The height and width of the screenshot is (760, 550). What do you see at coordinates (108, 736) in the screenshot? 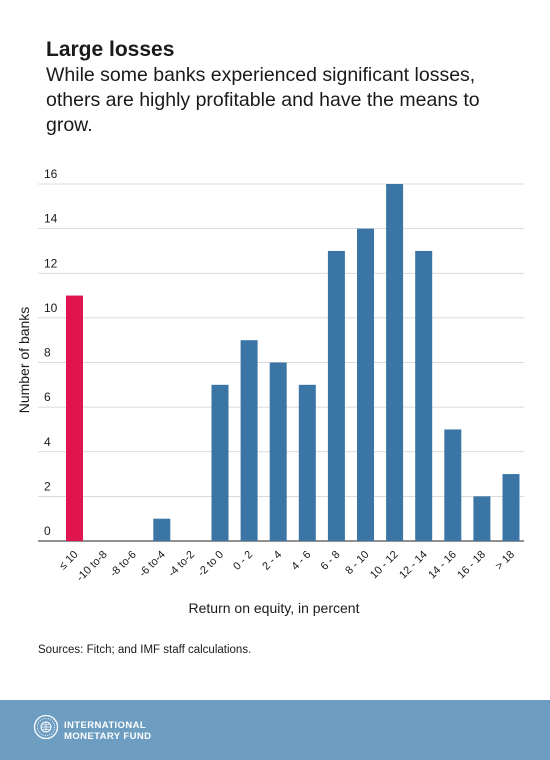
I see `org-name-line2: MONETARY FUND` at bounding box center [108, 736].